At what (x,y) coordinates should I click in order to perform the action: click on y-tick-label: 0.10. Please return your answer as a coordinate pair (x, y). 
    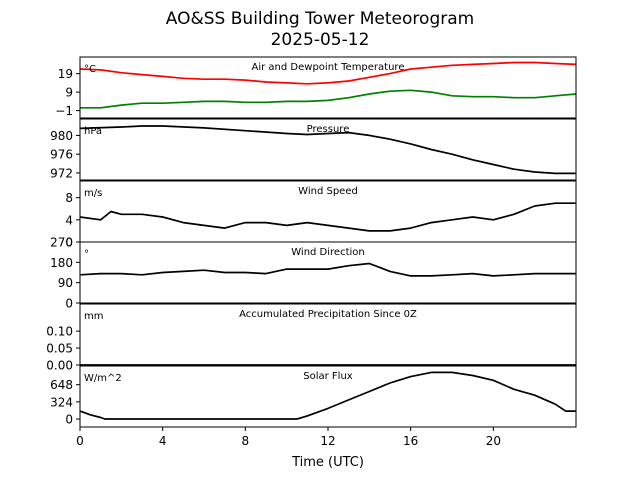
    Looking at the image, I should click on (59, 332).